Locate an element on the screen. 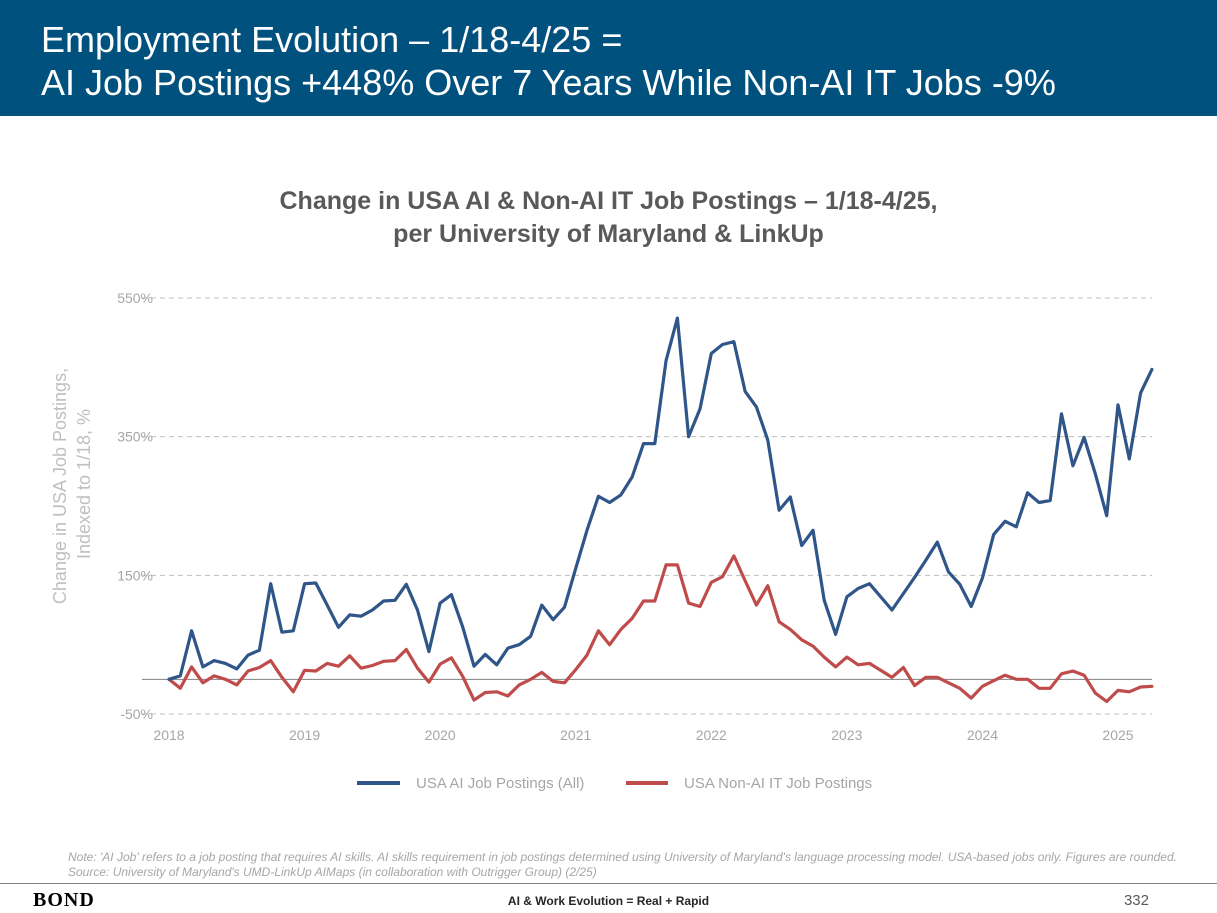 The width and height of the screenshot is (1217, 913). footer-caption: AI & Work Evolution = Real + Rapid is located at coordinates (608, 901).